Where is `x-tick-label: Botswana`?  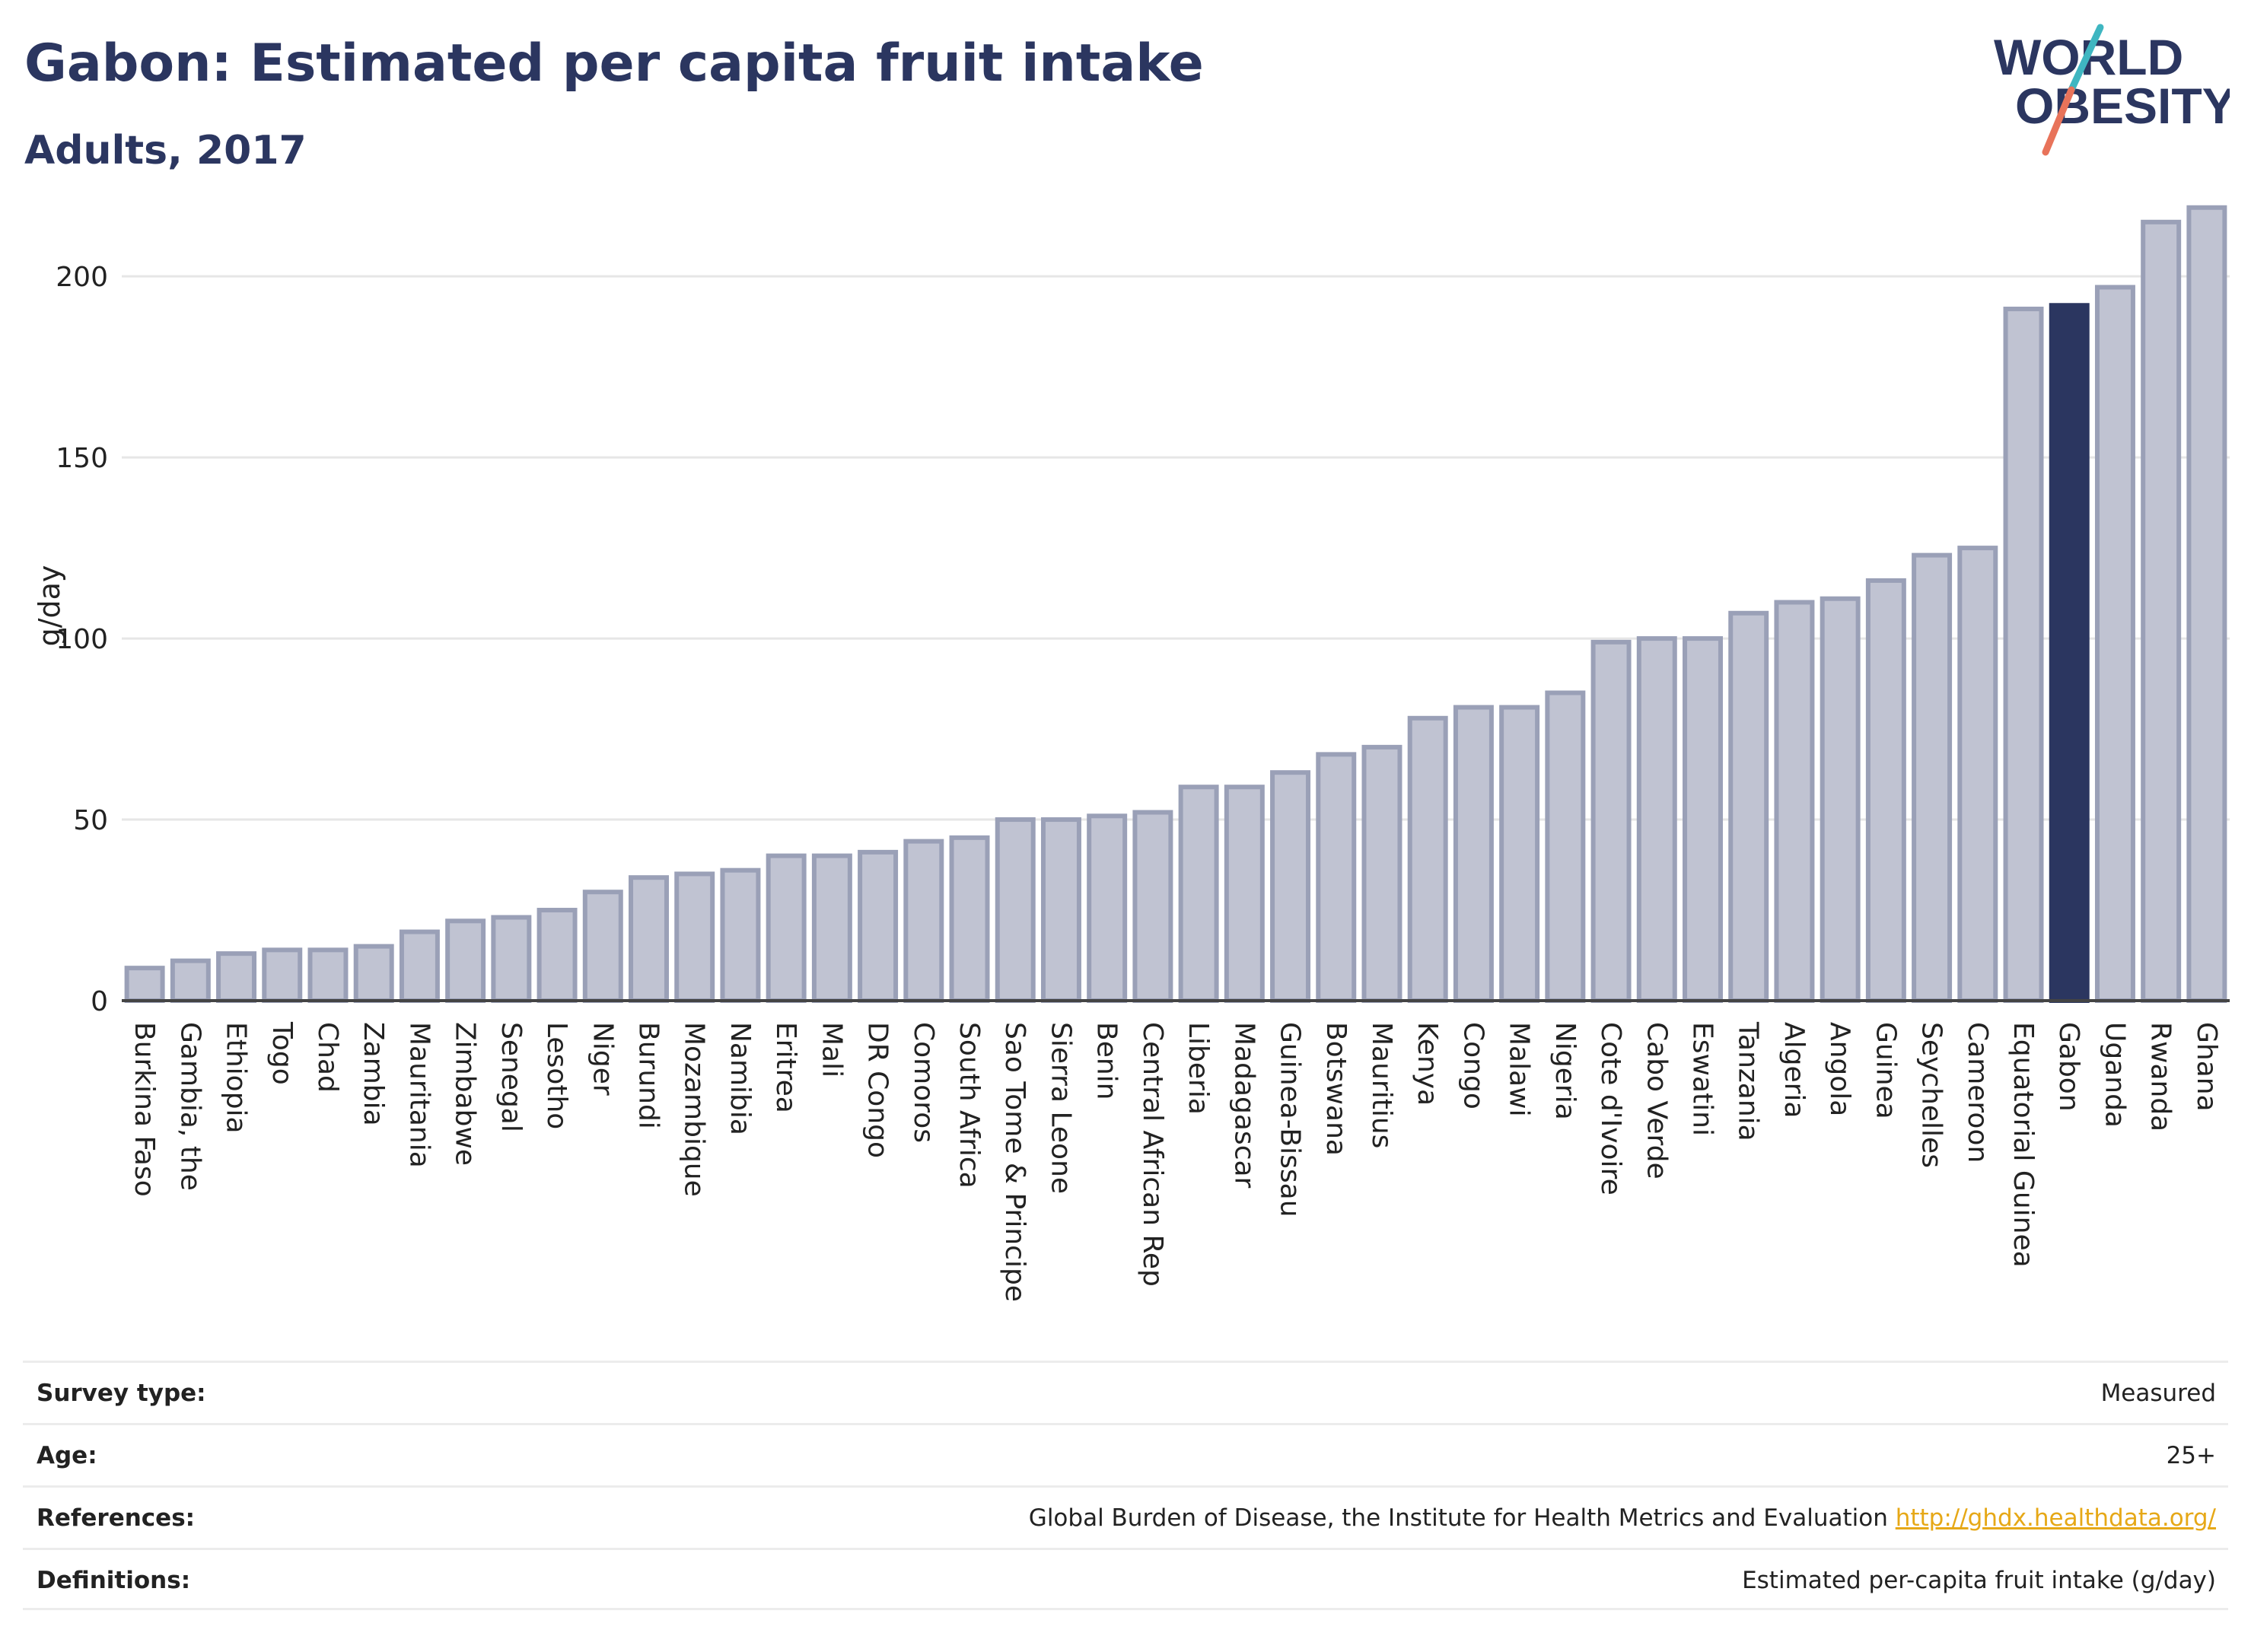
x-tick-label: Botswana is located at coordinates (1336, 1089).